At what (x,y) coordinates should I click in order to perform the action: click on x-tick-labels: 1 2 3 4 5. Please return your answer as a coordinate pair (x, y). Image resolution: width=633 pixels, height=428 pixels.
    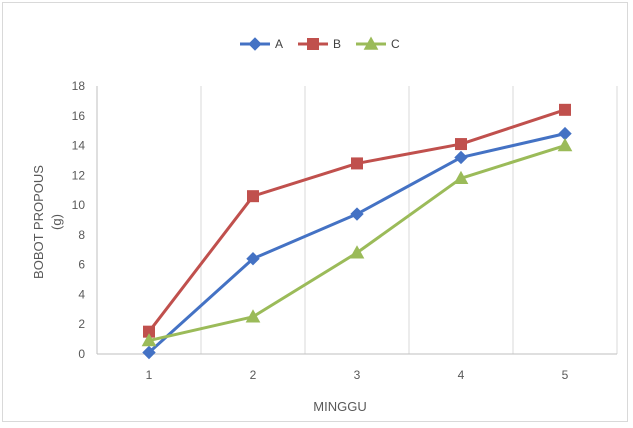
    Looking at the image, I should click on (357, 375).